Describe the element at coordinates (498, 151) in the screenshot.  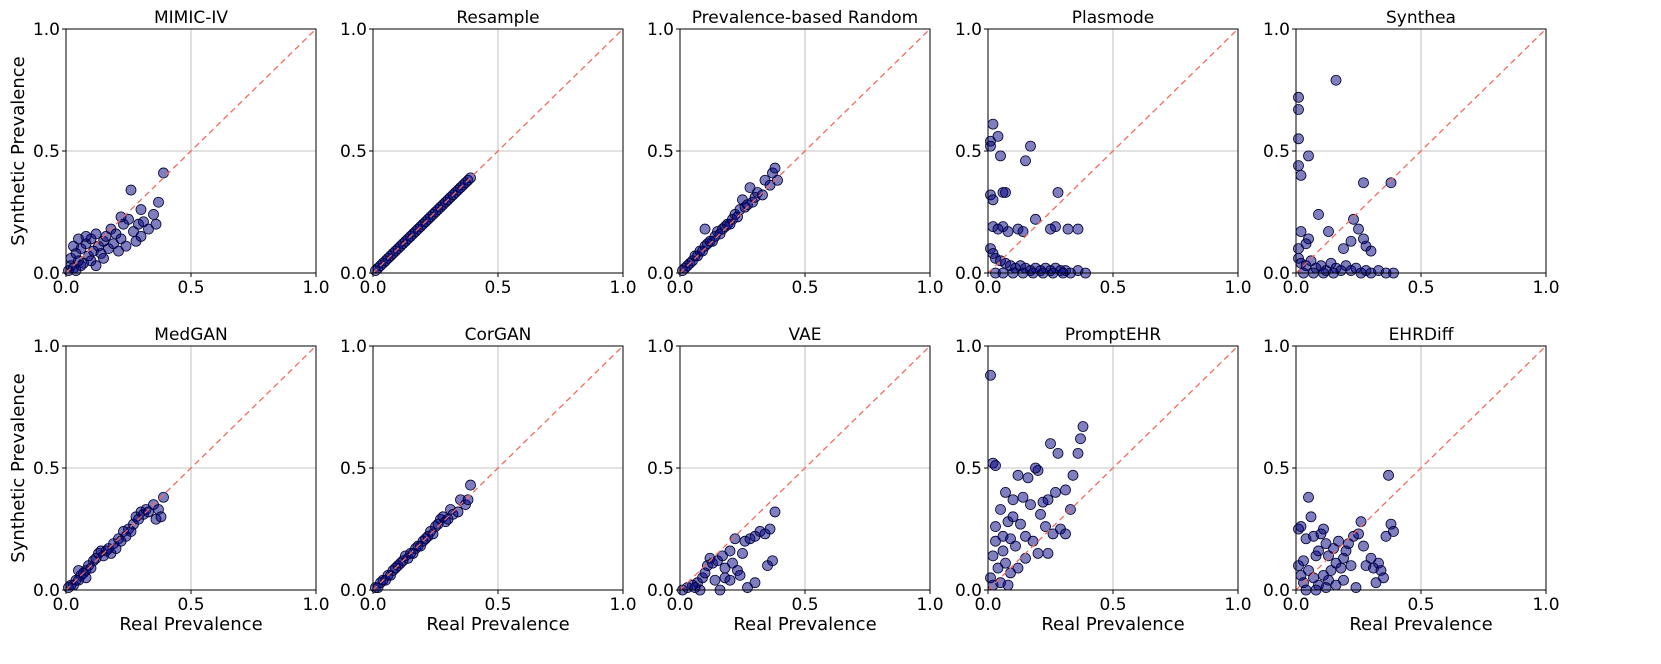
I see `resample-reference-line` at that location.